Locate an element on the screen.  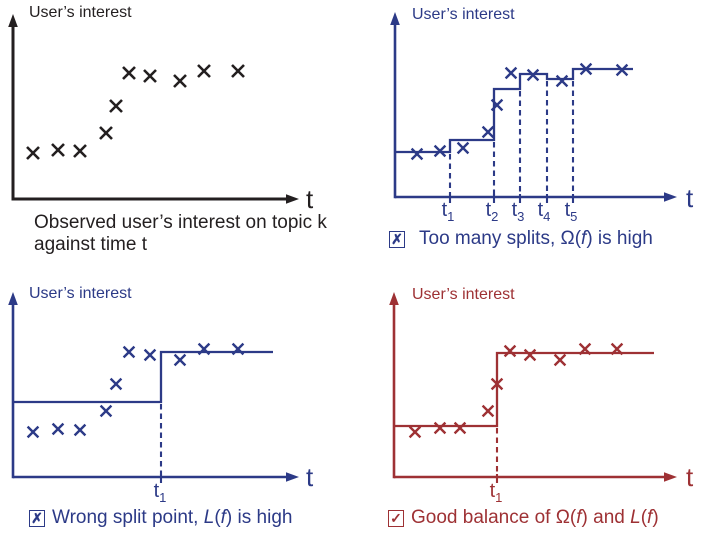
panel-observed is located at coordinates (153, 109).